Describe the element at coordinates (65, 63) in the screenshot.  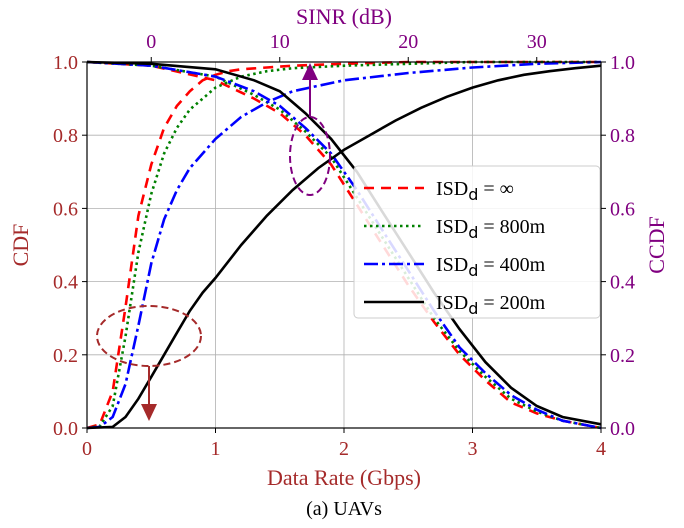
I see `y-tick-label-left-5: 1.0` at that location.